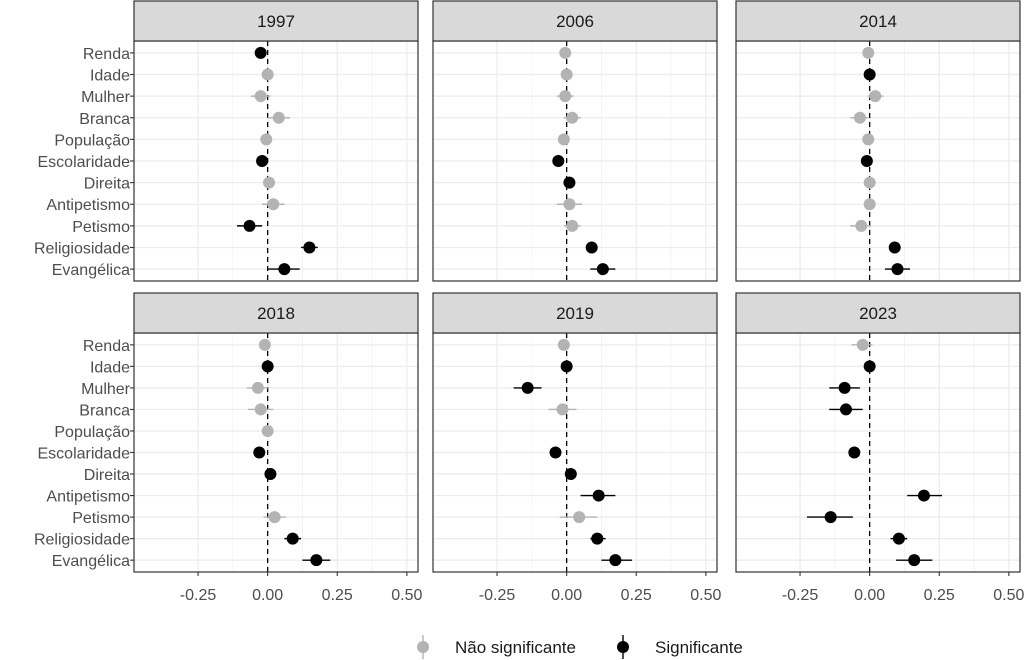 The width and height of the screenshot is (1024, 660). Describe the element at coordinates (577, 448) in the screenshot. I see `facet-panel-2019: 2019 -0.25 0.00 0.25 0.50` at that location.